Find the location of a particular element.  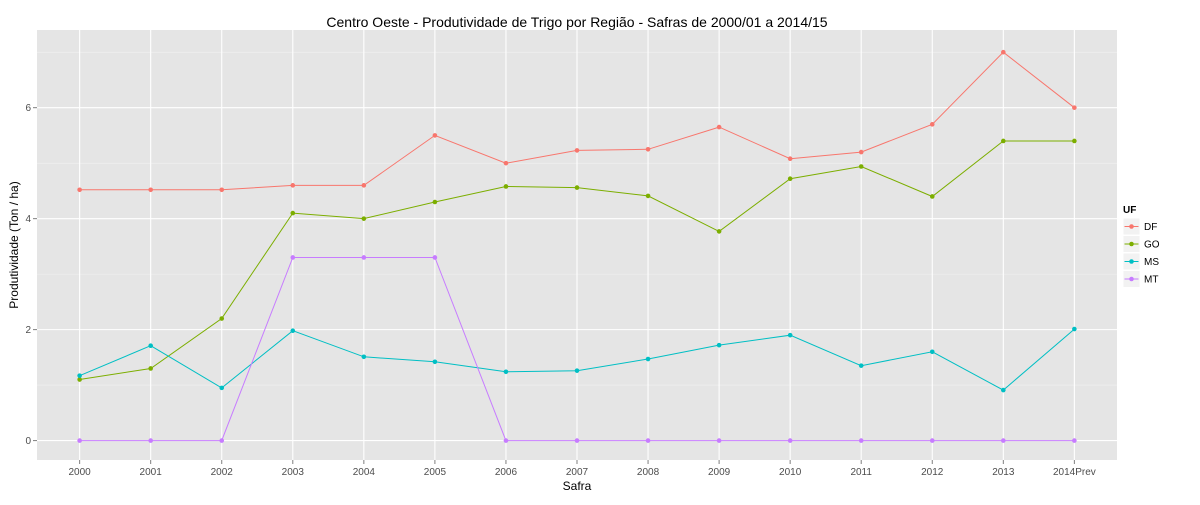

y-axis-ticks: 0 2 4 6 is located at coordinates (31, 275).